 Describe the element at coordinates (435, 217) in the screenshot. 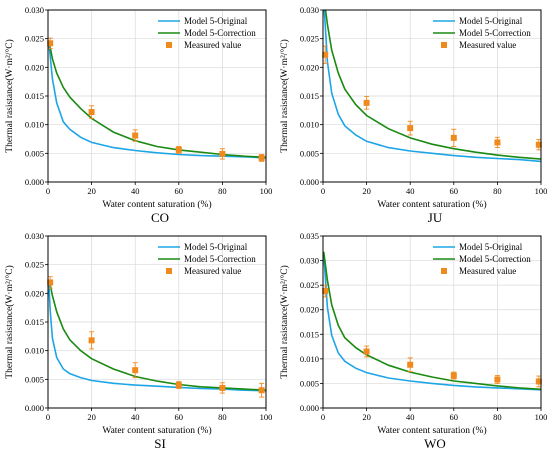

I see `panel-label: JU` at that location.